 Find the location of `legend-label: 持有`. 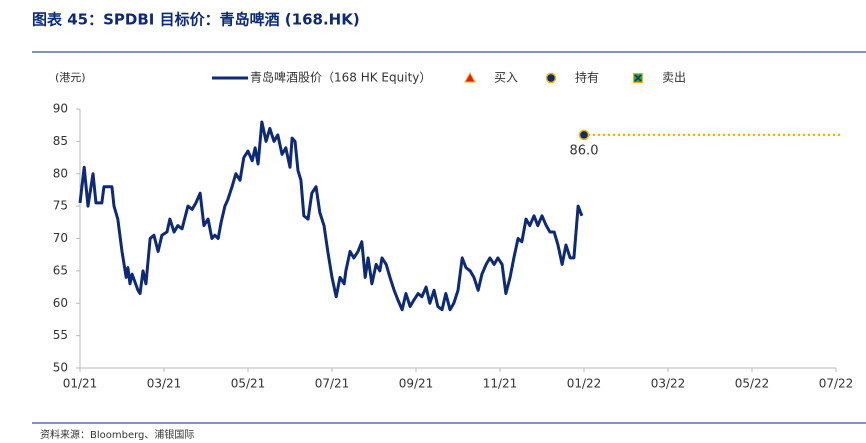

legend-label: 持有 is located at coordinates (587, 77).